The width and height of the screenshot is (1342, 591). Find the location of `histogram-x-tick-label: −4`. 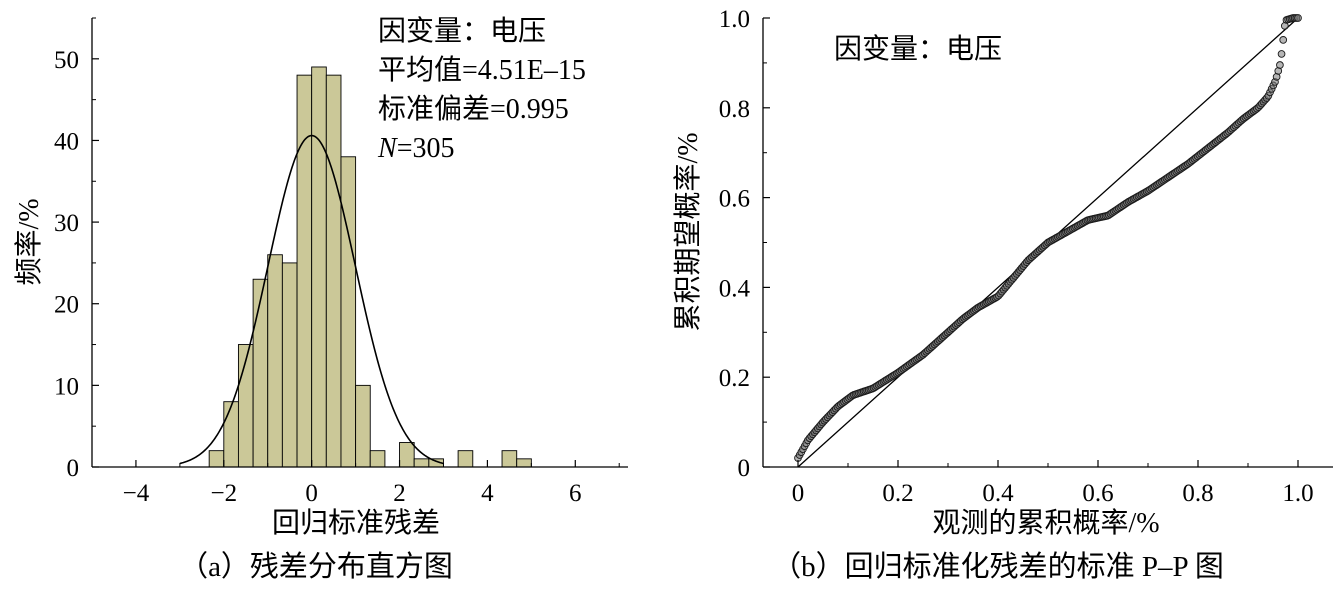

histogram-x-tick-label: −4 is located at coordinates (136, 493).